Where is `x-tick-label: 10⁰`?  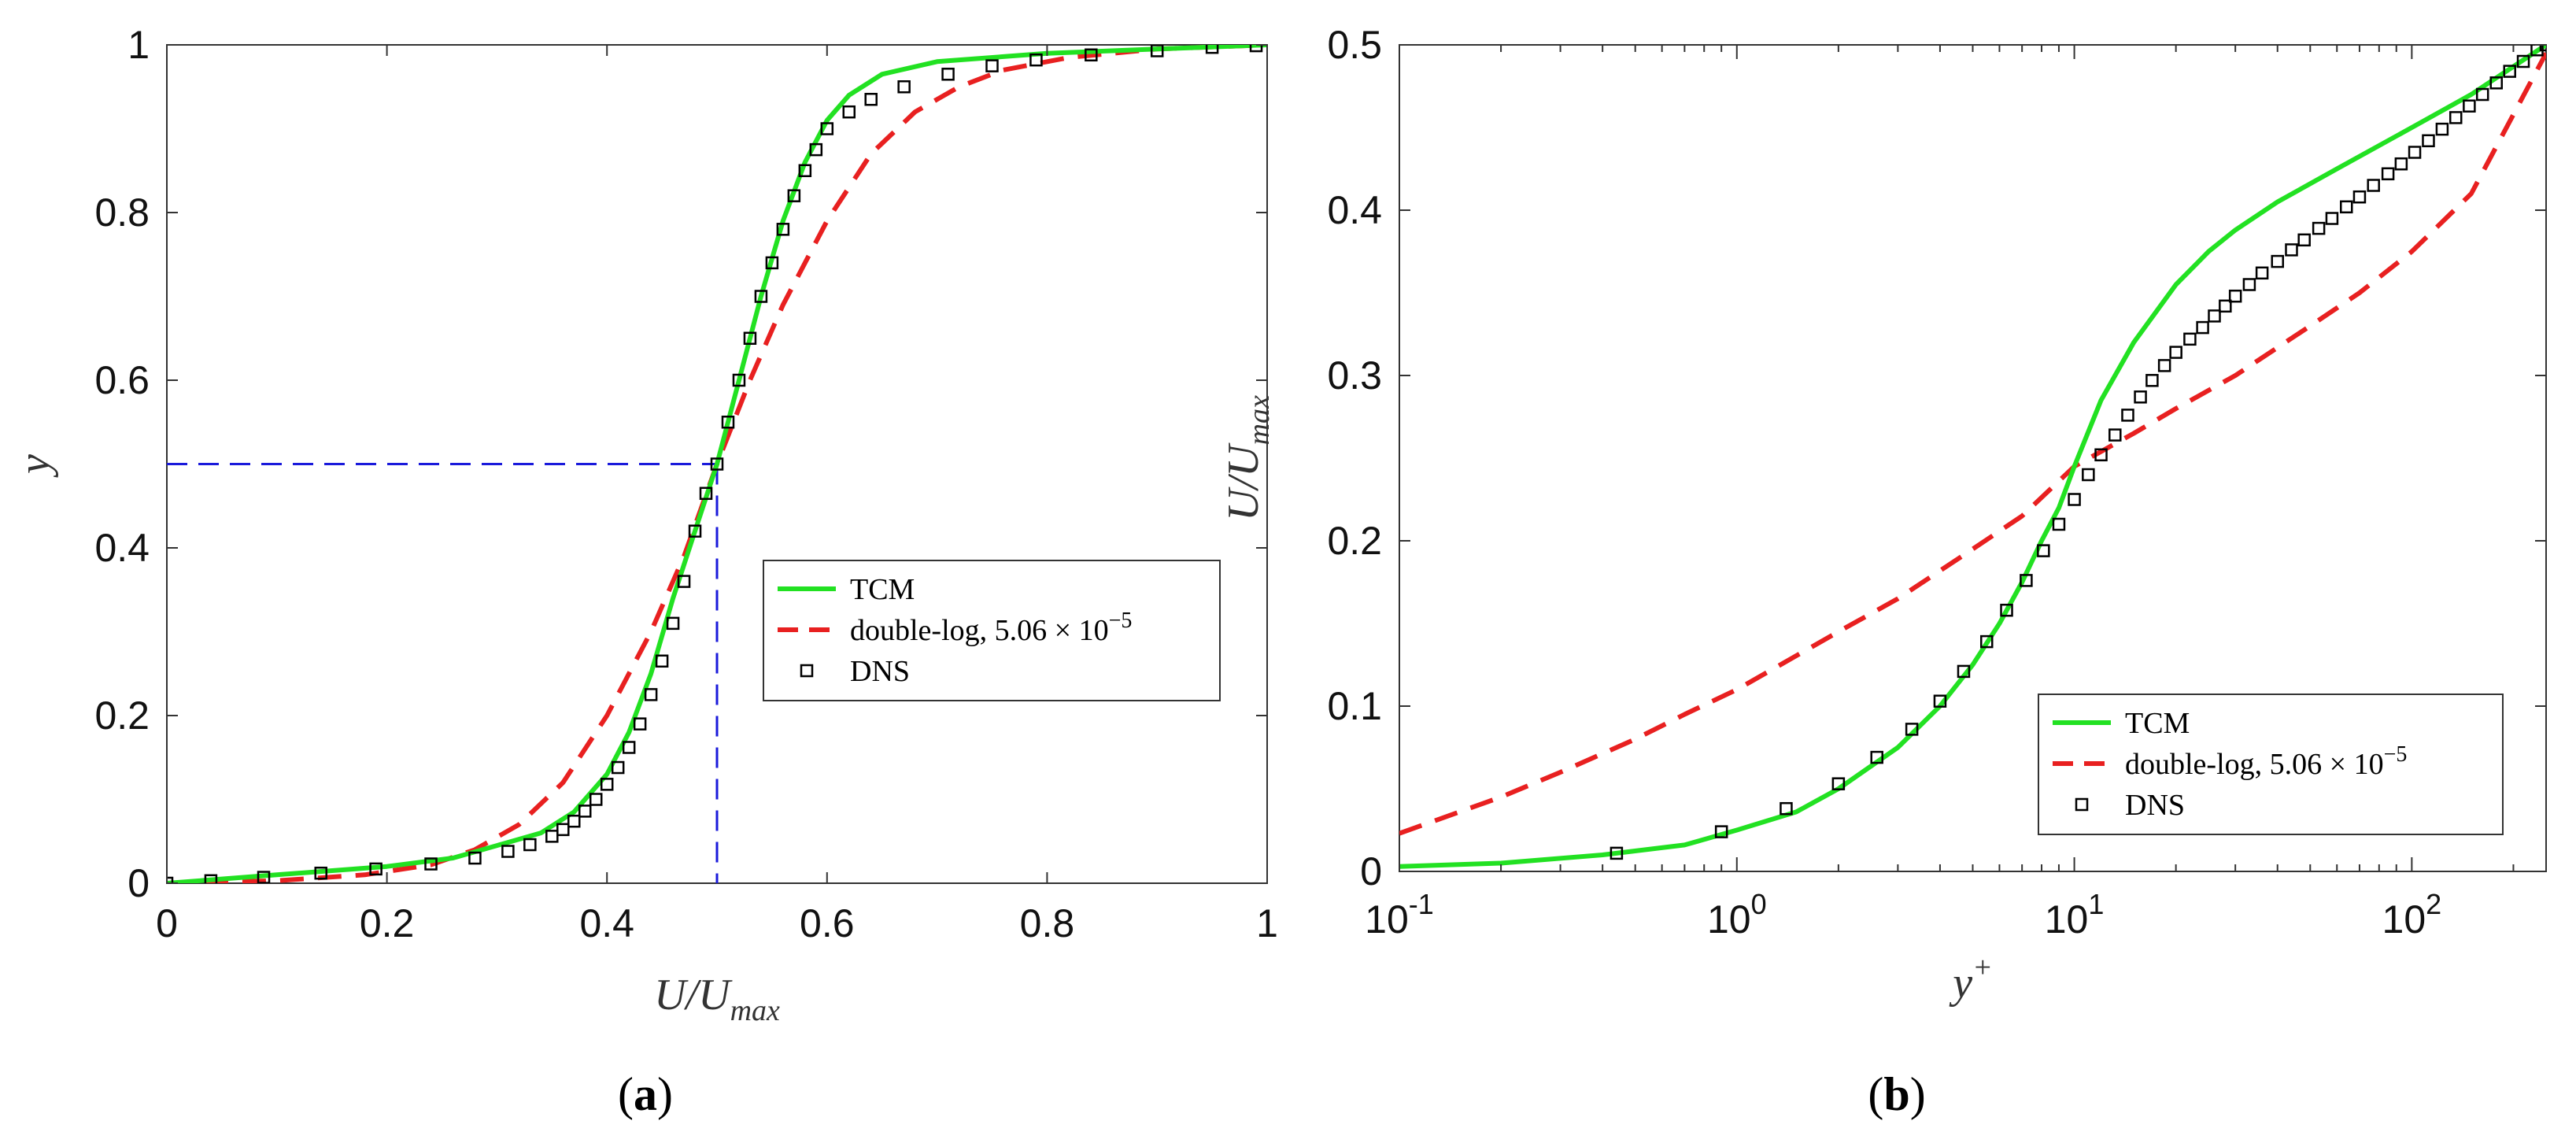 x-tick-label: 10⁰ is located at coordinates (1737, 914).